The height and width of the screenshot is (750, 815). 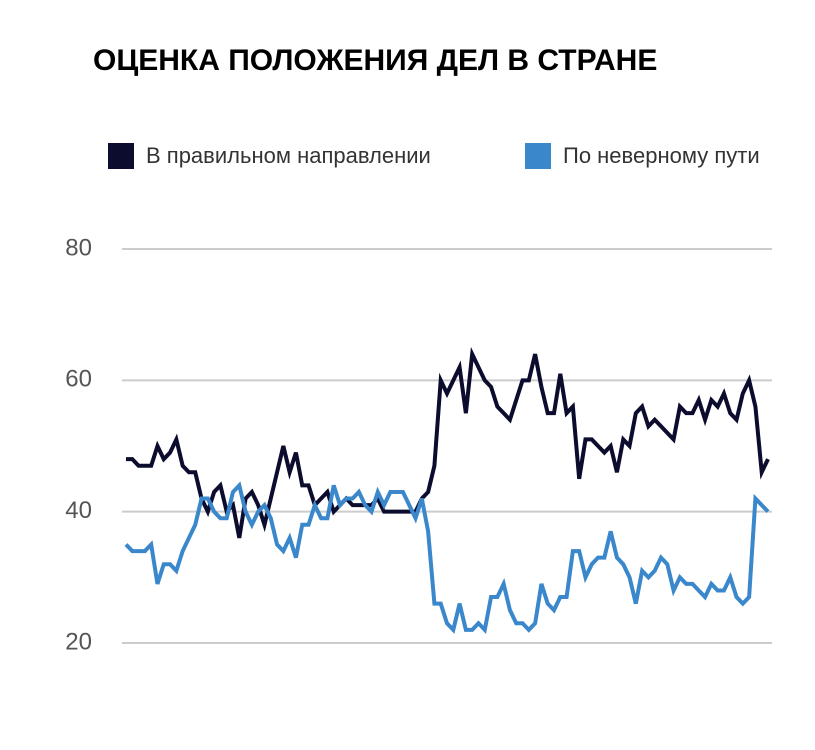 I want to click on legend-label: По неверному пути, so click(x=661, y=155).